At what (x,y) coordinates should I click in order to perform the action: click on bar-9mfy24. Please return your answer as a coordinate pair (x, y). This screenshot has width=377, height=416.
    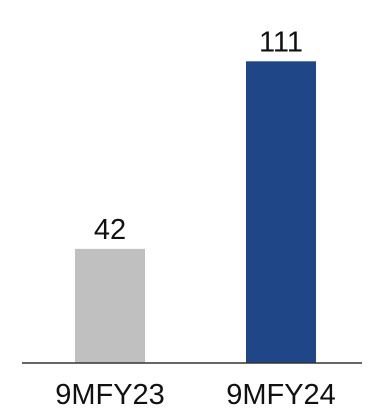
    Looking at the image, I should click on (281, 212).